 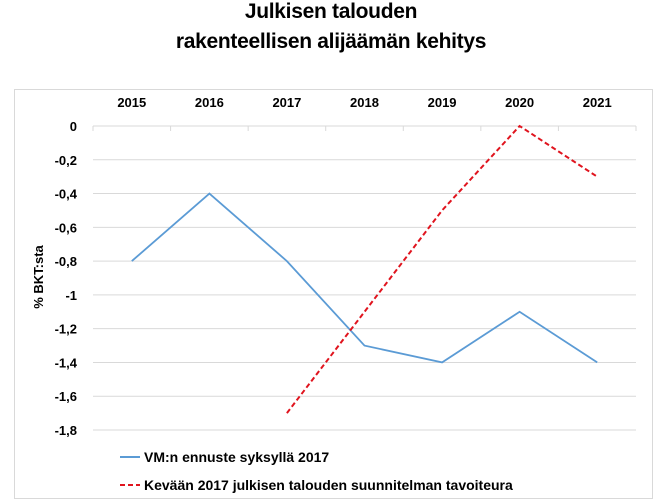 I want to click on chart-title-line-1: Julkisen talouden, so click(x=331, y=11).